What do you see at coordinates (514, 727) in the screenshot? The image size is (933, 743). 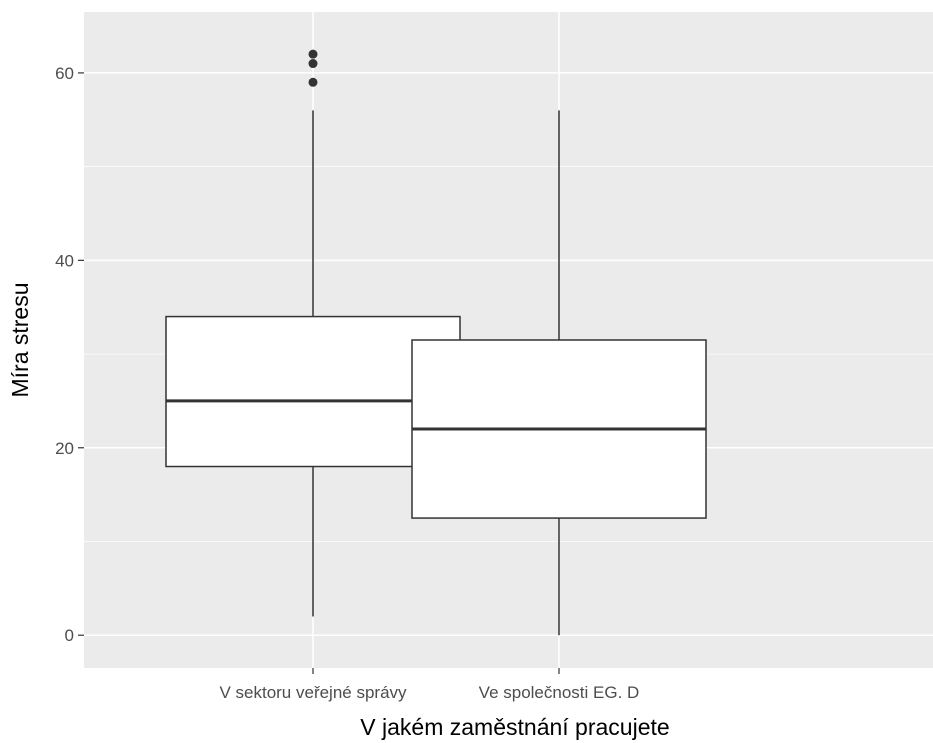 I see `x-axis-title: V jakém zaměstnání pracujete` at bounding box center [514, 727].